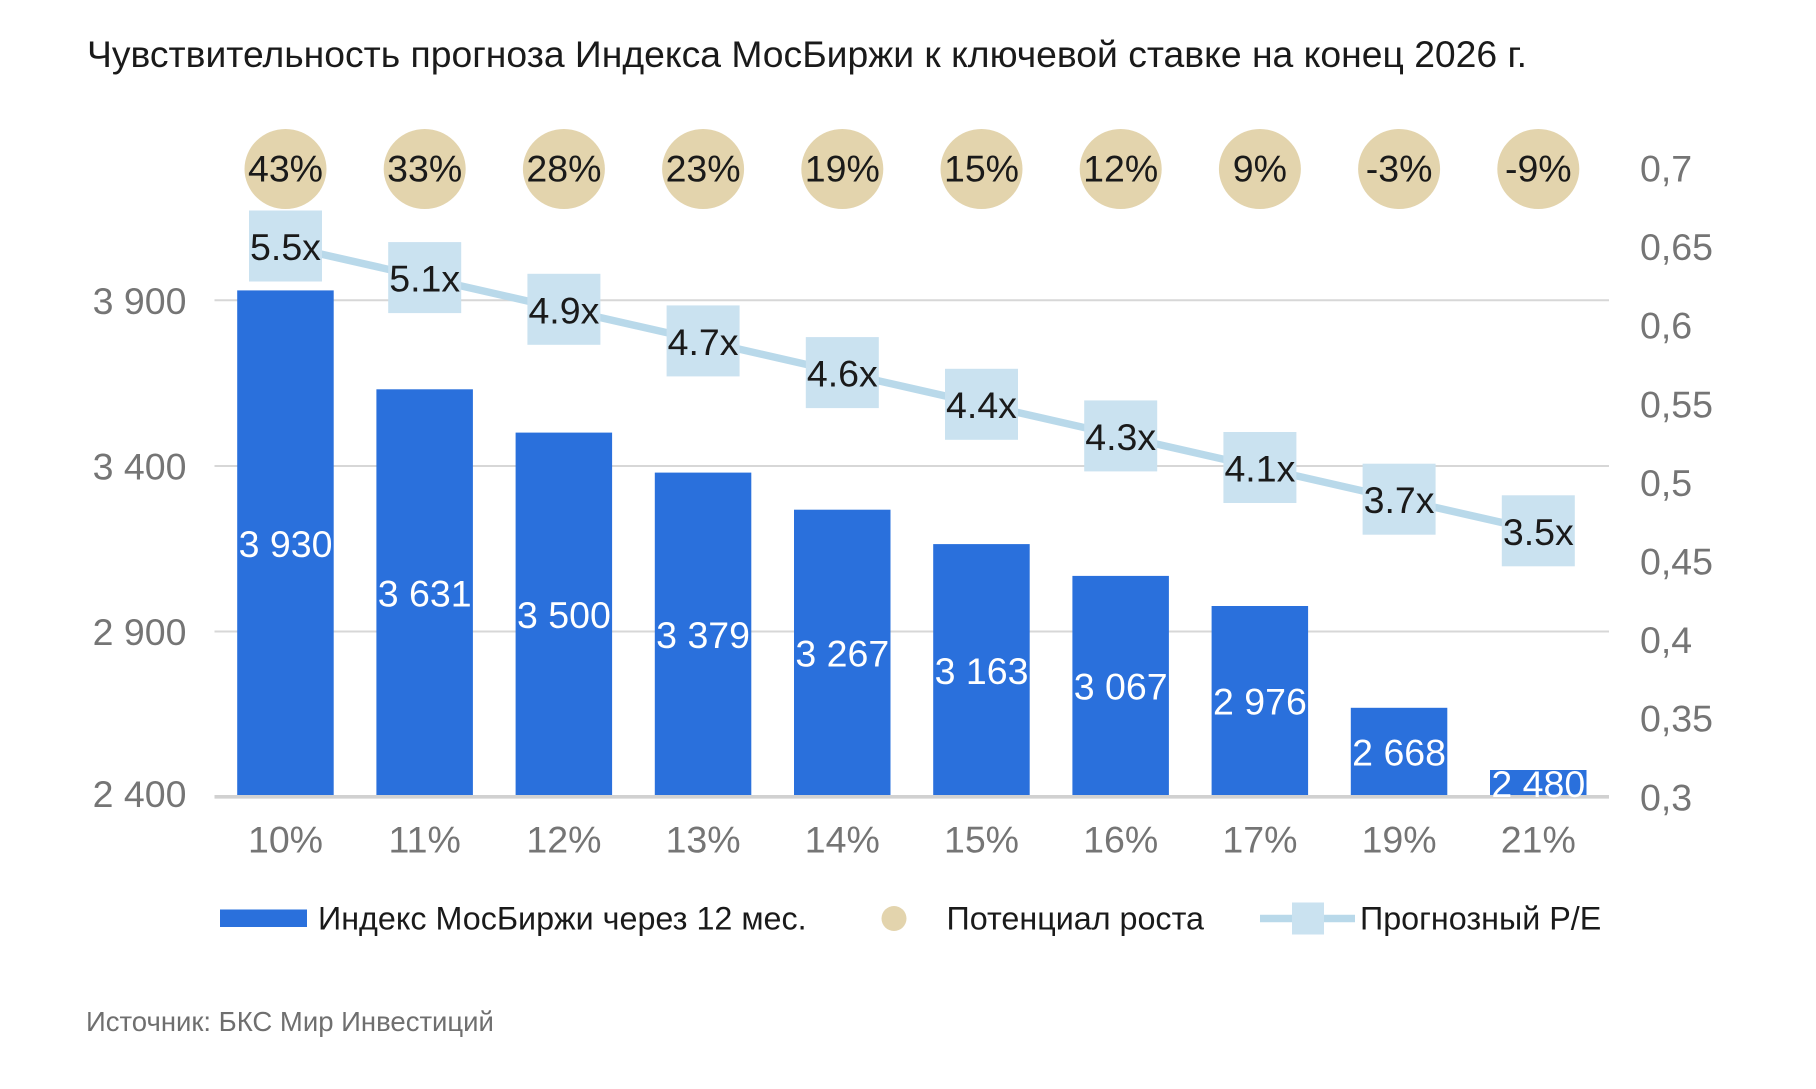 The width and height of the screenshot is (1816, 1089). I want to click on svg-text: 3 163, so click(982, 671).